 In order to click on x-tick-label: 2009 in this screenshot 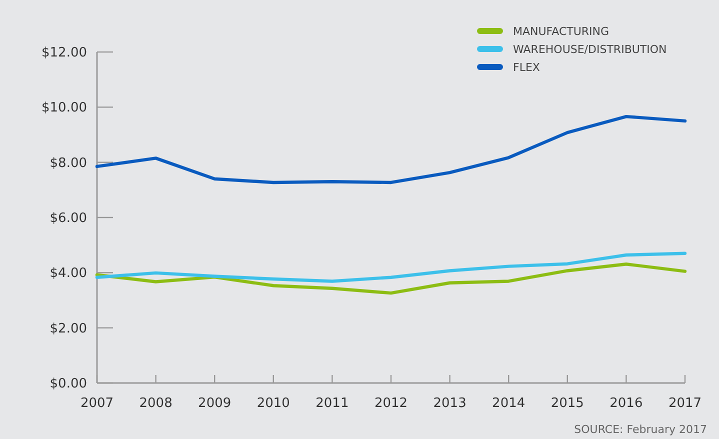, I will do `click(215, 403)`.